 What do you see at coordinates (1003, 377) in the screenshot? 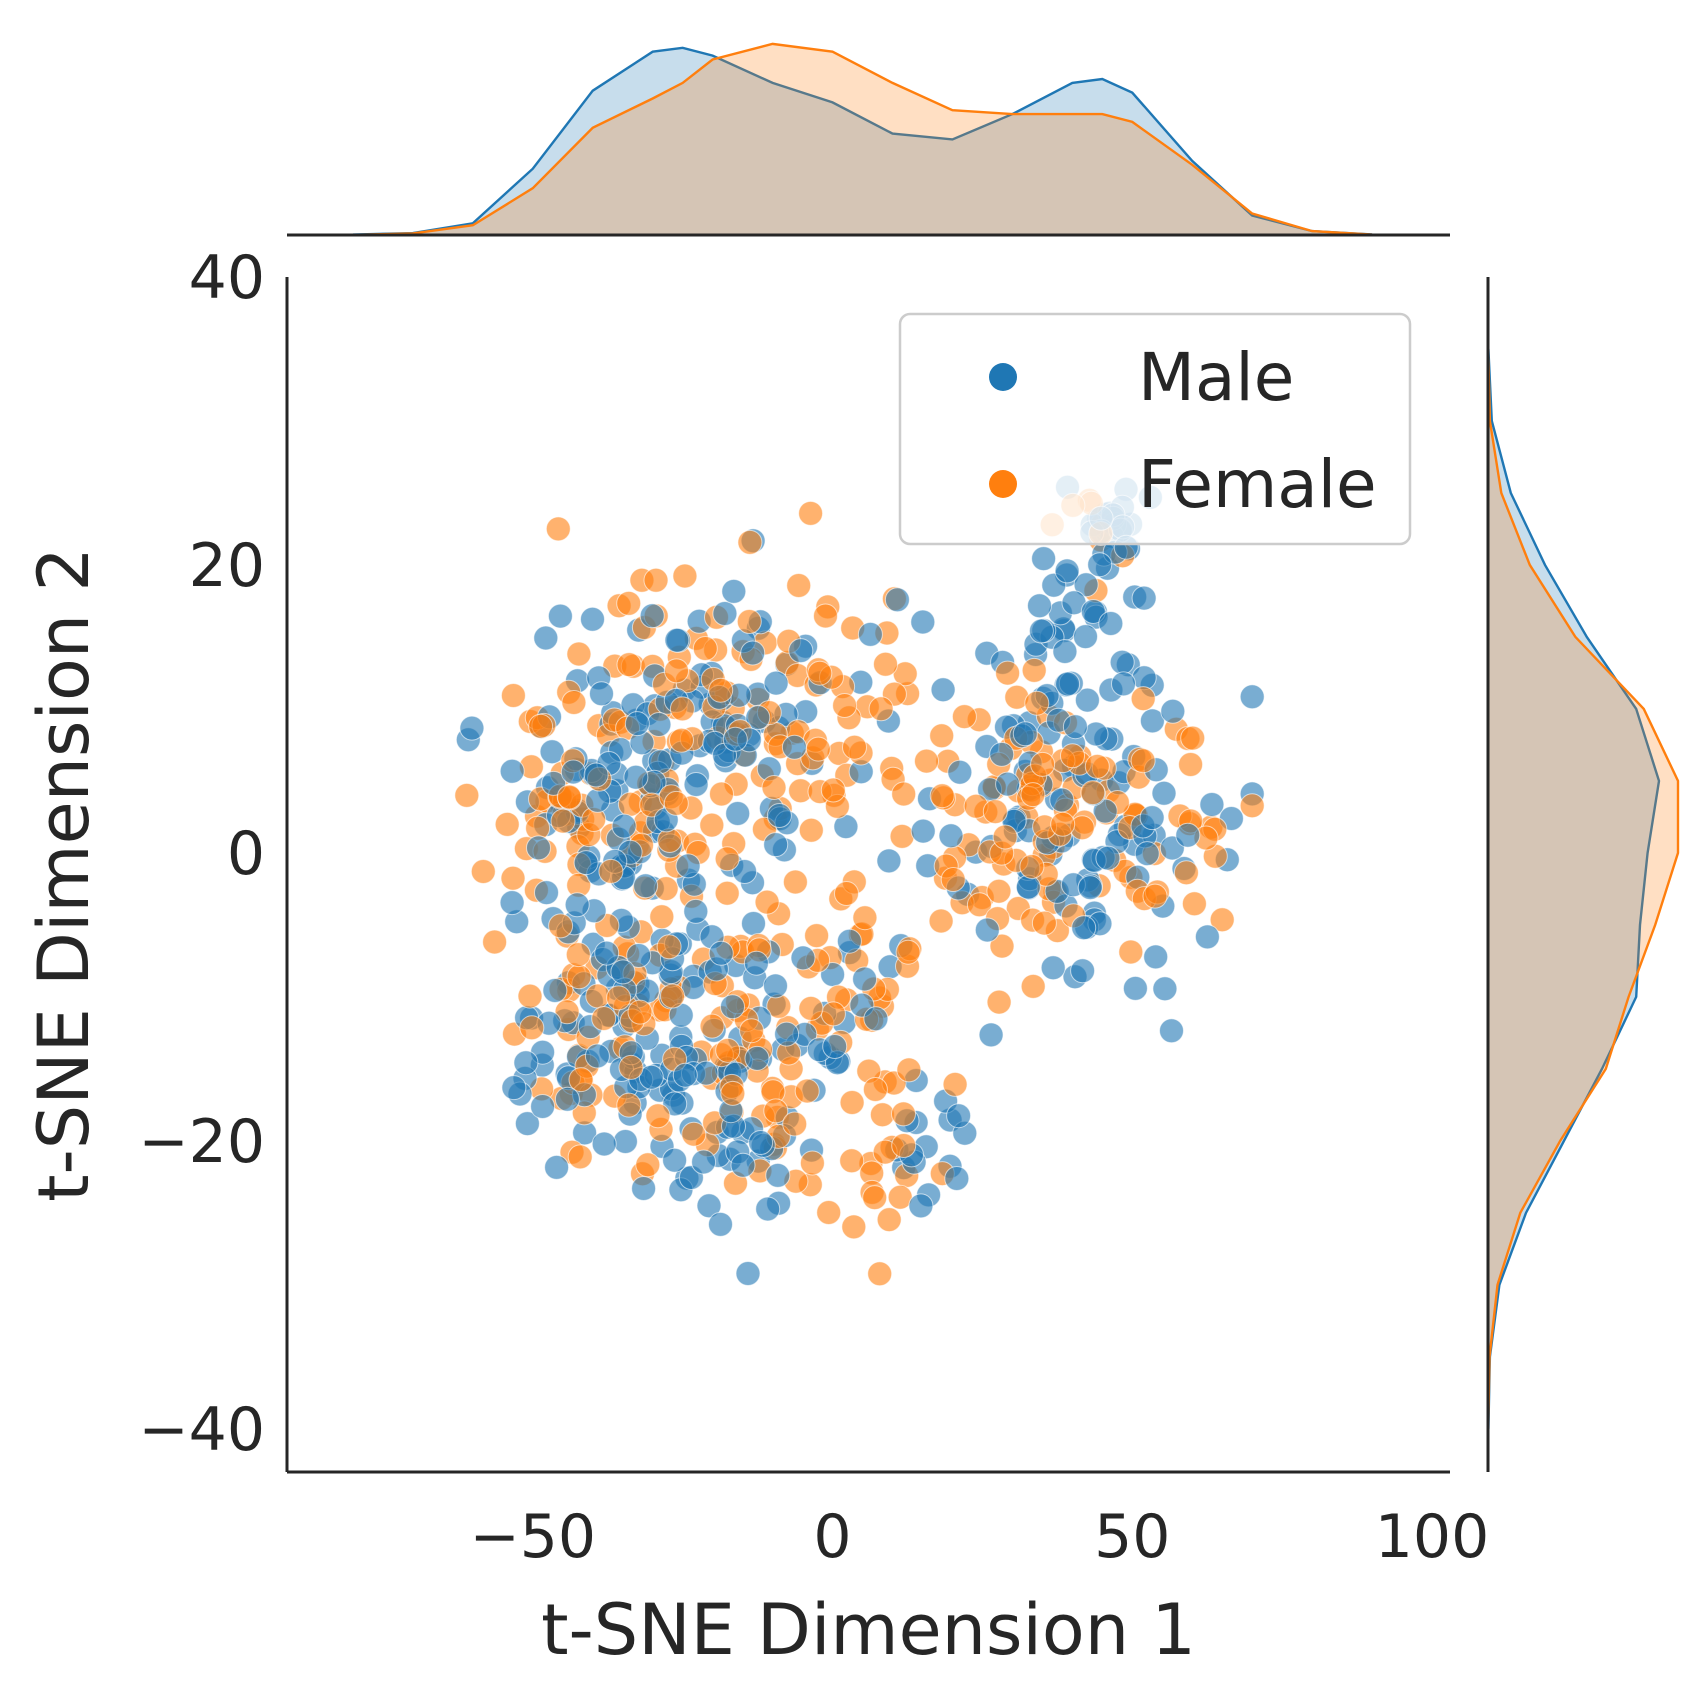
I see `legend-marker-male` at bounding box center [1003, 377].